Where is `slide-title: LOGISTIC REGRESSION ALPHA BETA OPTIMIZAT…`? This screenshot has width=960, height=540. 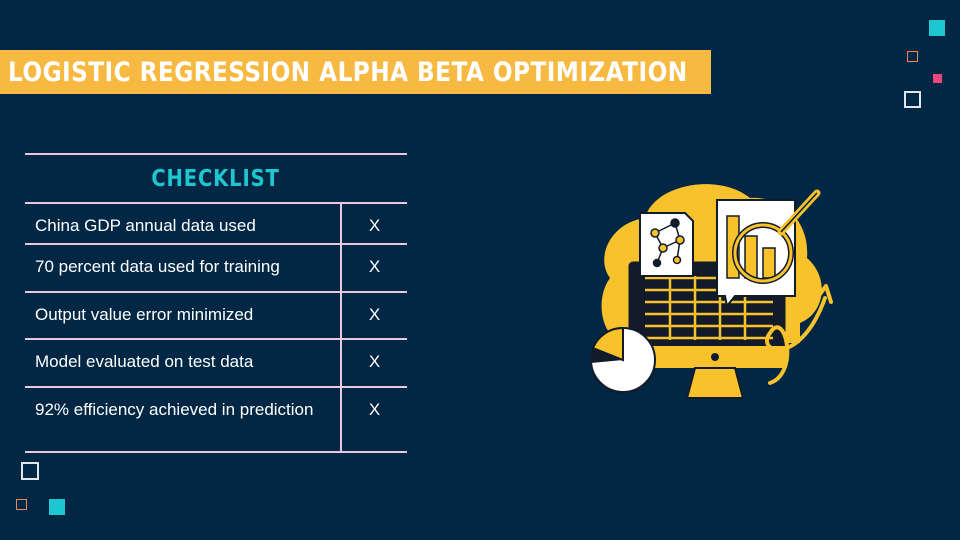 slide-title: LOGISTIC REGRESSION ALPHA BETA OPTIMIZAT… is located at coordinates (348, 72).